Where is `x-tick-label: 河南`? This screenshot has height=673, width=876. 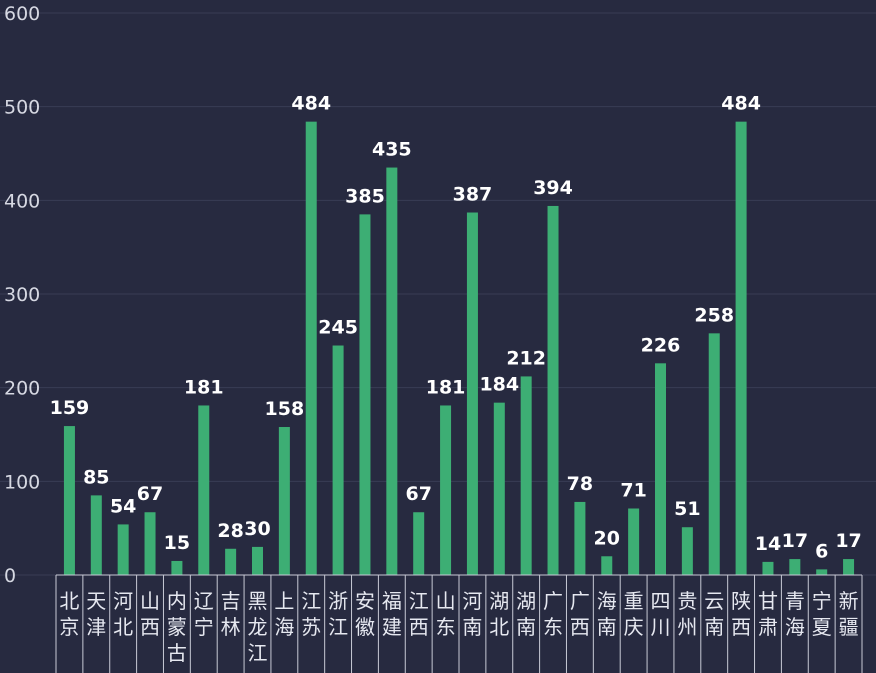 x-tick-label: 河南 is located at coordinates (472, 614).